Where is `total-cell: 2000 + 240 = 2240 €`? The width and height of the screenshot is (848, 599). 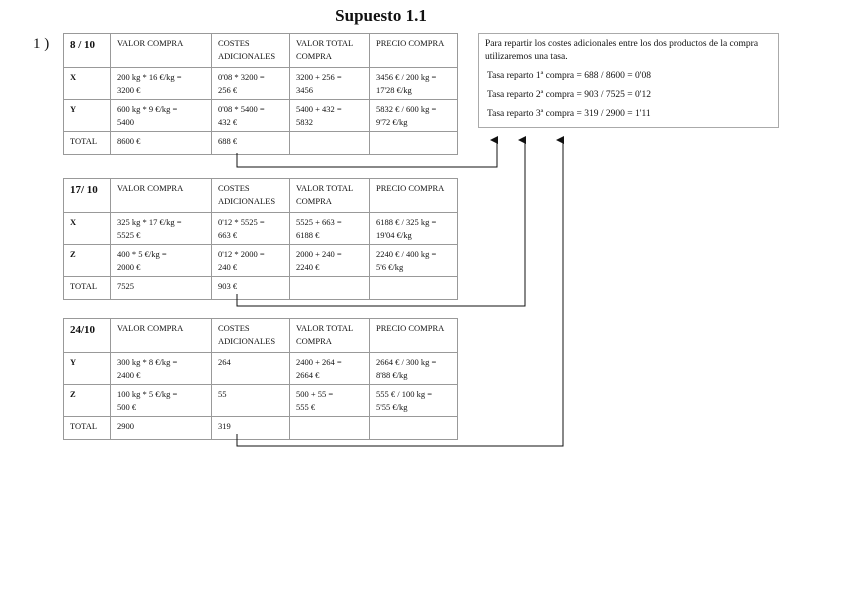
total-cell: 2000 + 240 = 2240 € is located at coordinates (329, 260).